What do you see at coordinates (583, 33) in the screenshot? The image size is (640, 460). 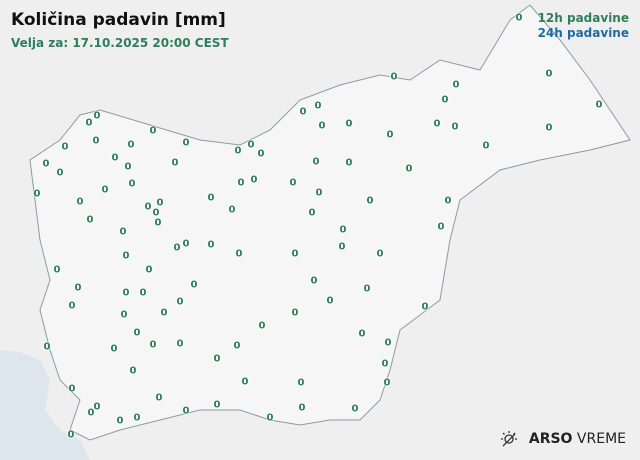 I see `legend-24h: 24h padavine` at bounding box center [583, 33].